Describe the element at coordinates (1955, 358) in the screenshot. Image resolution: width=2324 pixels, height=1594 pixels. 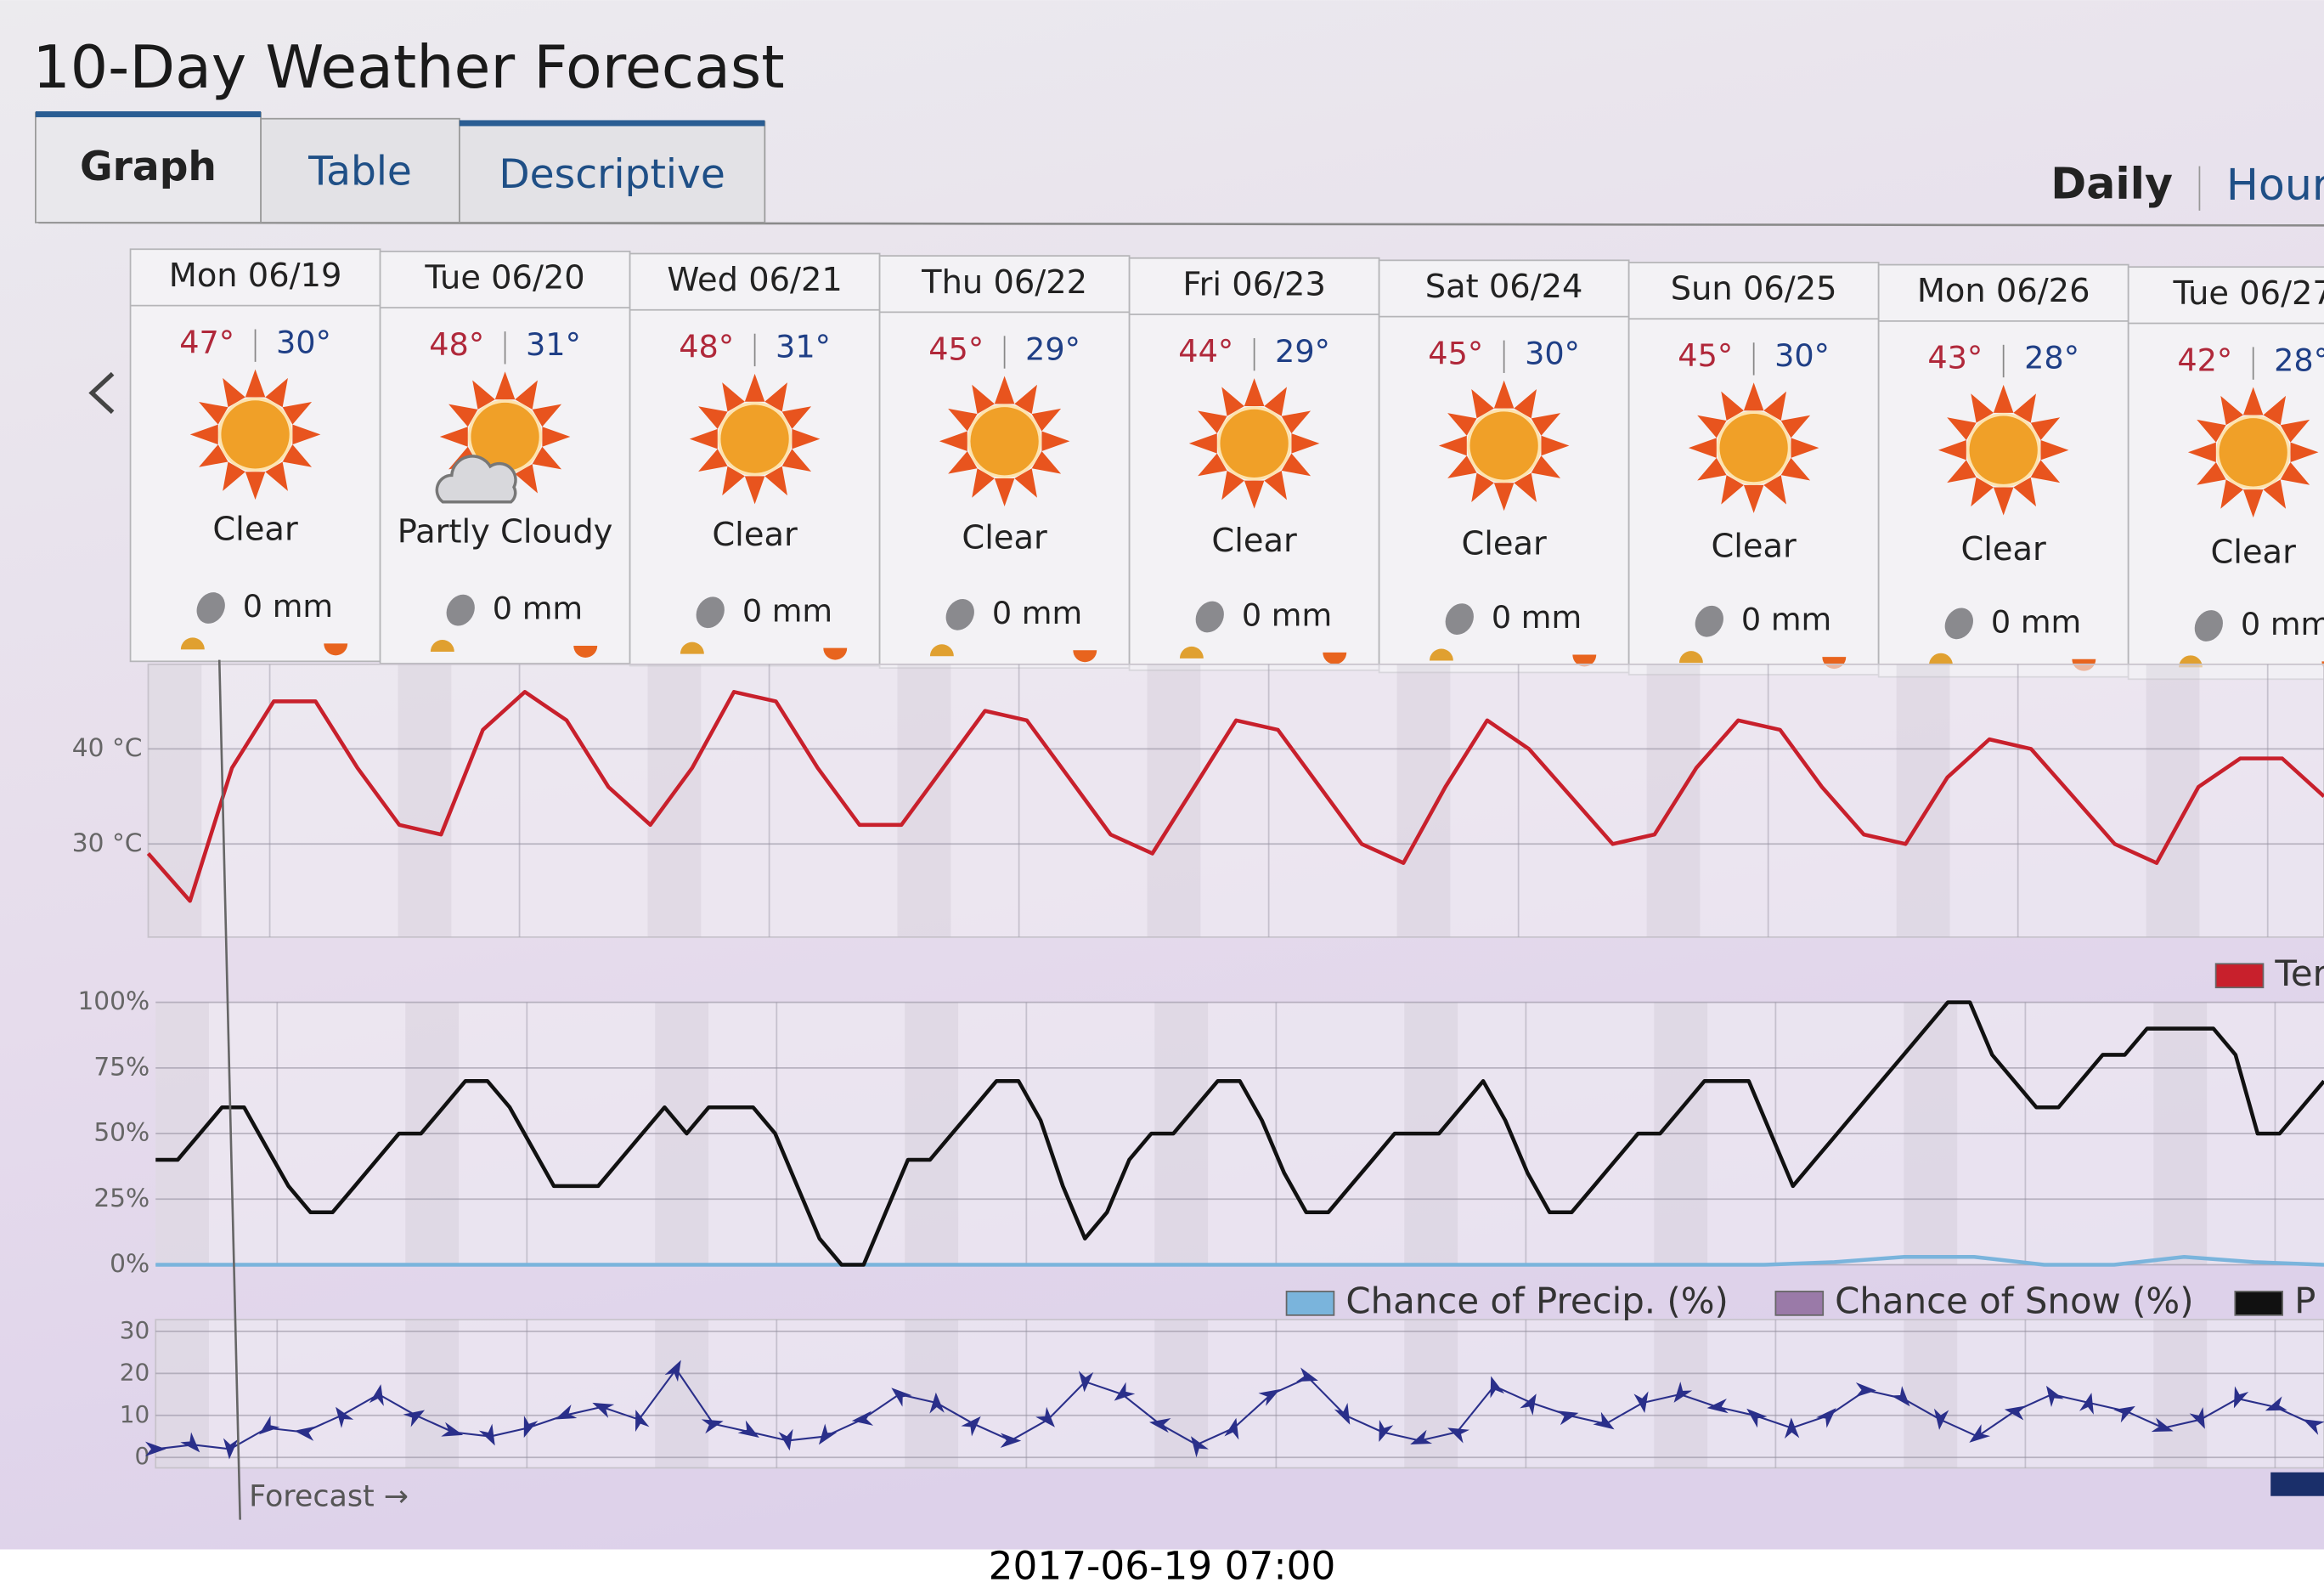
I see `day-high: 43°` at that location.